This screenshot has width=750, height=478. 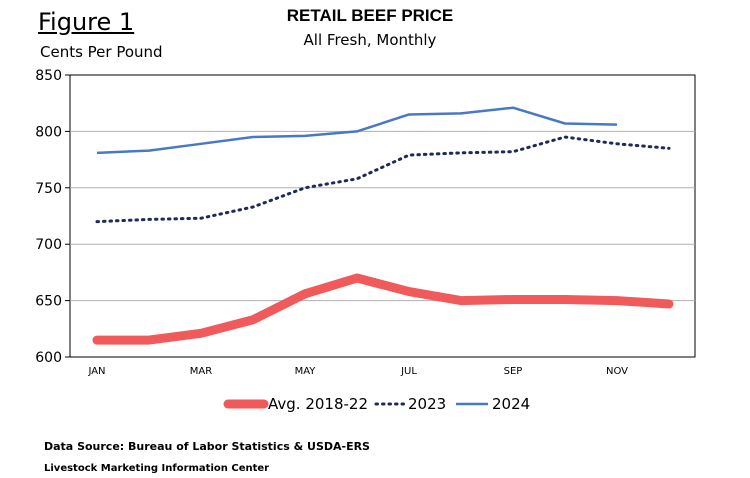 What do you see at coordinates (318, 404) in the screenshot?
I see `legend-label: Avg. 2018-22` at bounding box center [318, 404].